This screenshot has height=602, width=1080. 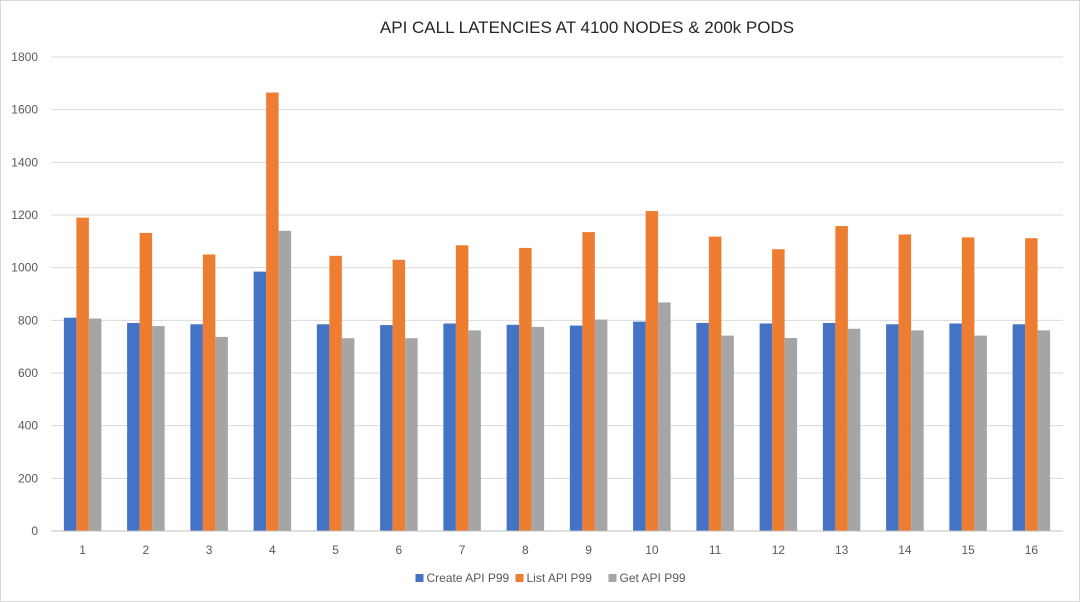 What do you see at coordinates (24, 162) in the screenshot?
I see `y-tick-label: 1400` at bounding box center [24, 162].